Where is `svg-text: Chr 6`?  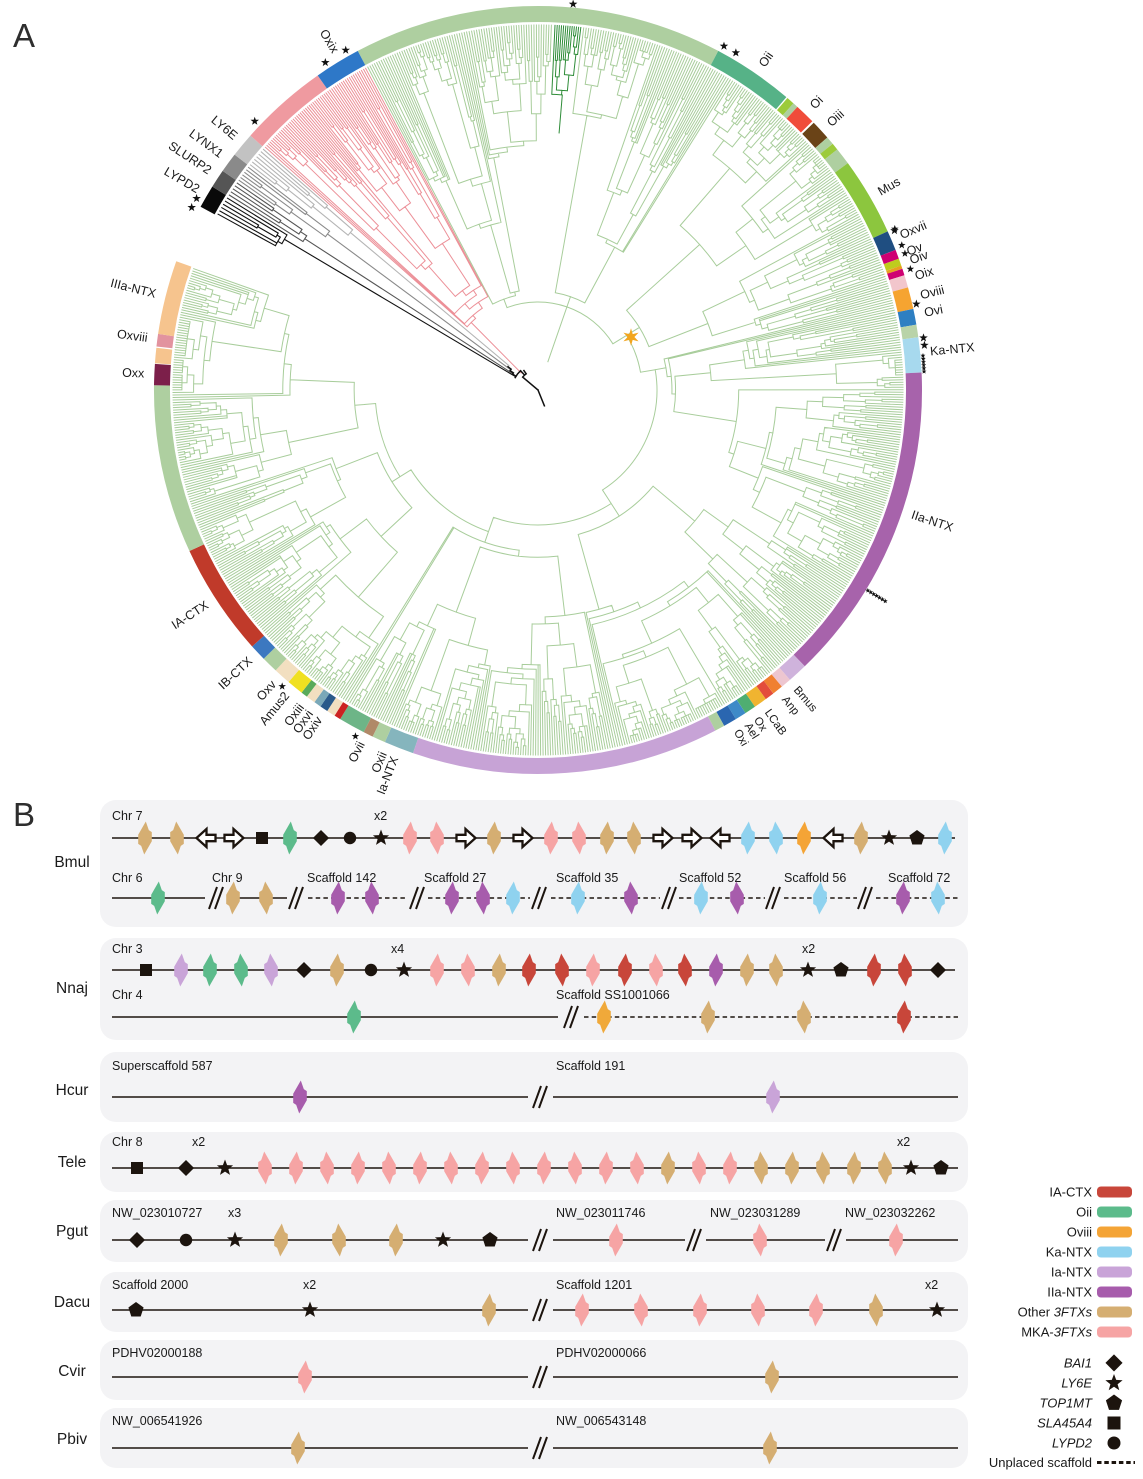 svg-text: Chr 6 is located at coordinates (127, 878).